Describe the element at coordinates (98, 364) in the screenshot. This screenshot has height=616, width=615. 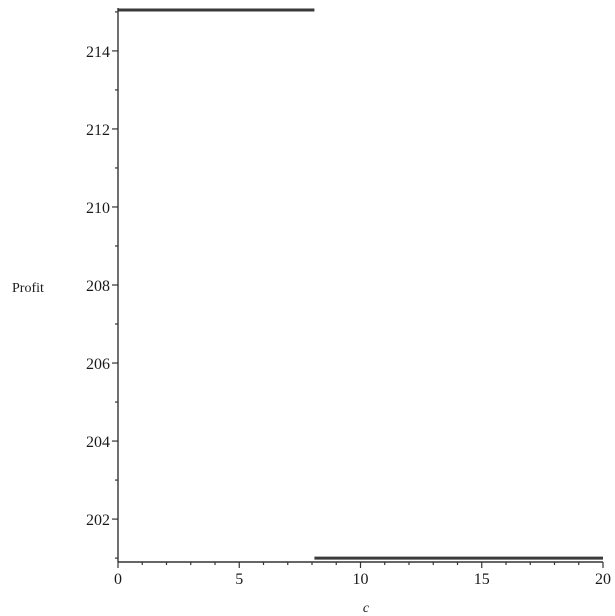
I see `y-tick-label: 206` at that location.